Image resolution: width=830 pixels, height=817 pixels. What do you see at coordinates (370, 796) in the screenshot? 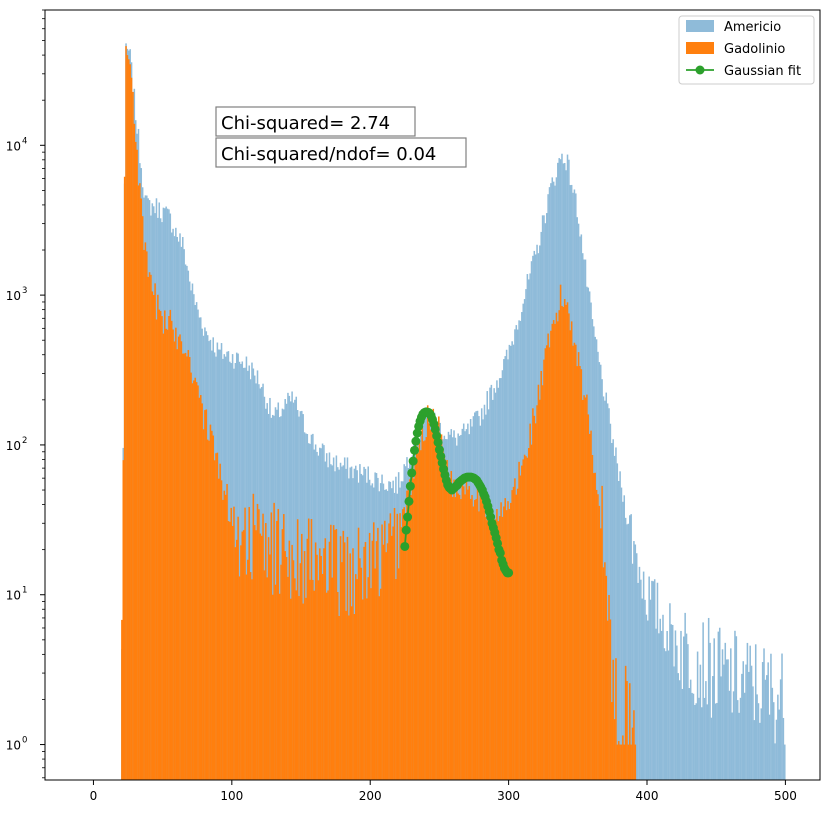
I see `x-tick-label: 200` at bounding box center [370, 796].